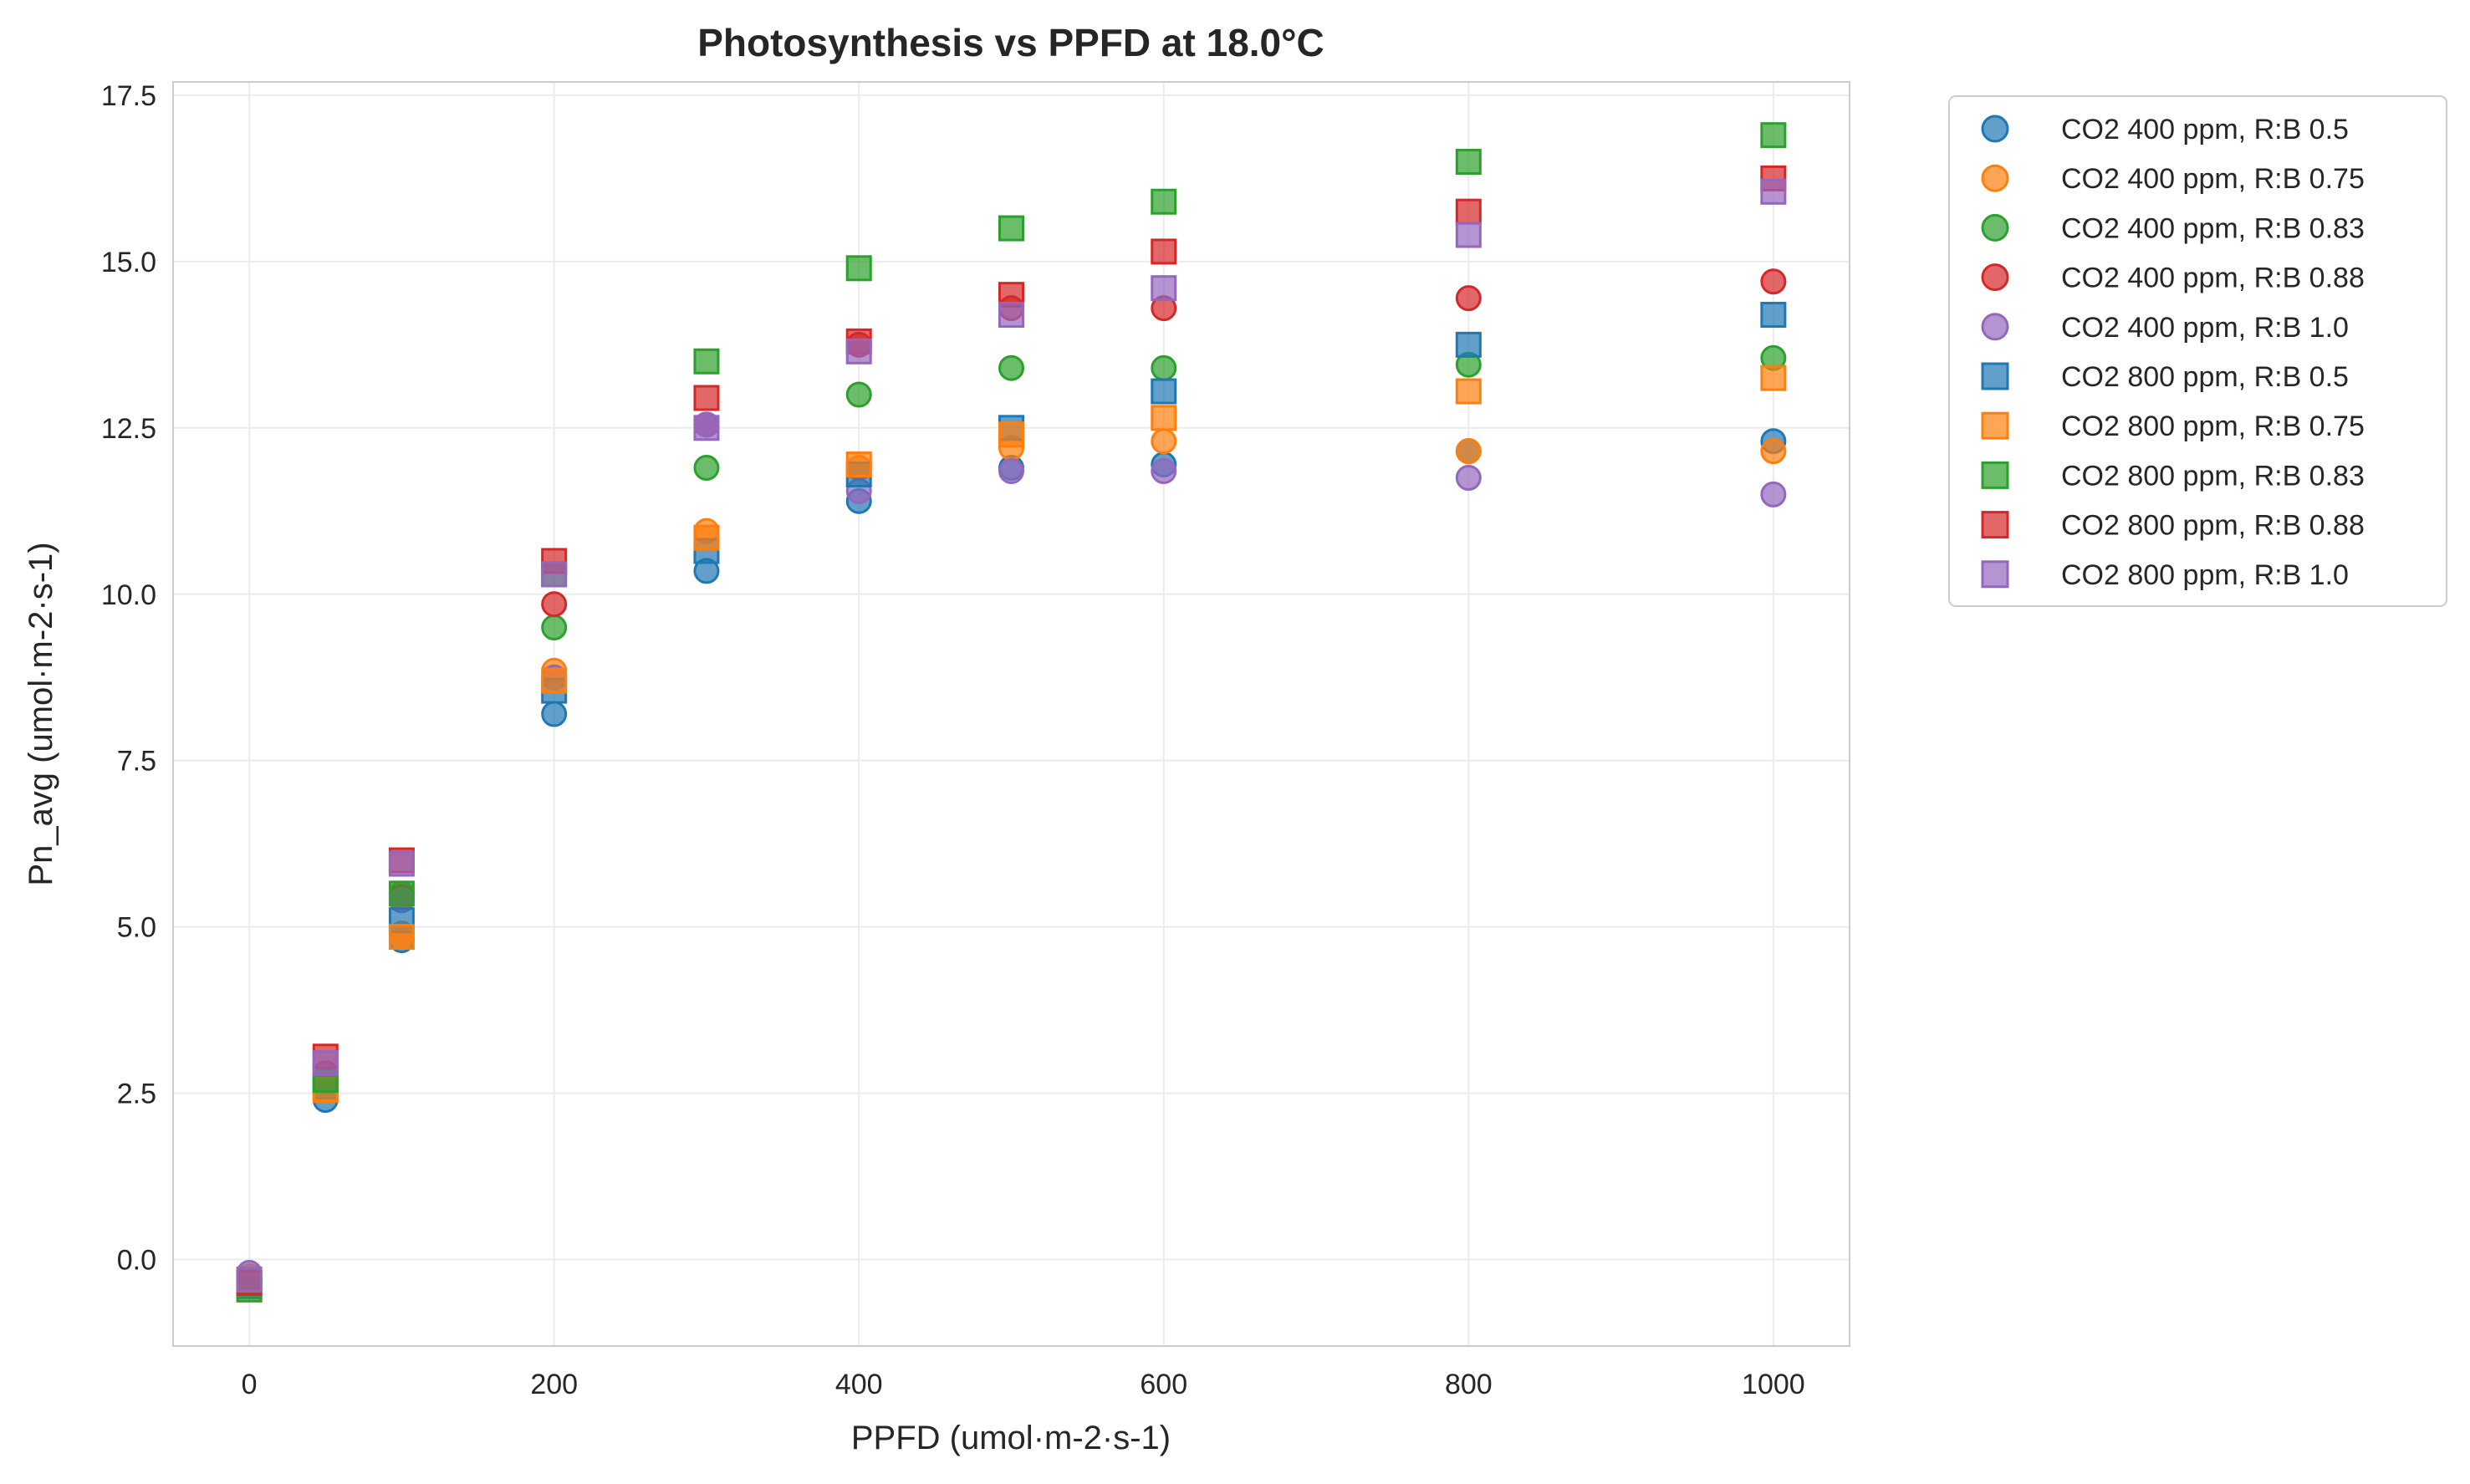 The width and height of the screenshot is (2470, 1484). I want to click on legend-label: CO2 400 ppm, R:B 0.88, so click(2213, 278).